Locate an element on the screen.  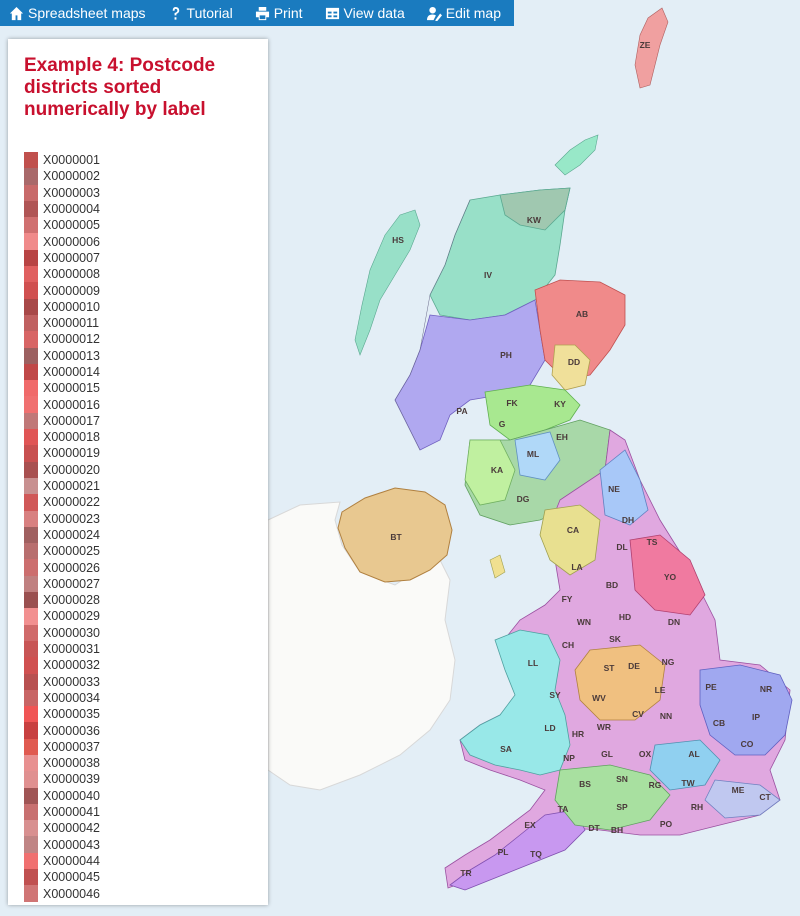
map-label-g: G is located at coordinates (502, 424).